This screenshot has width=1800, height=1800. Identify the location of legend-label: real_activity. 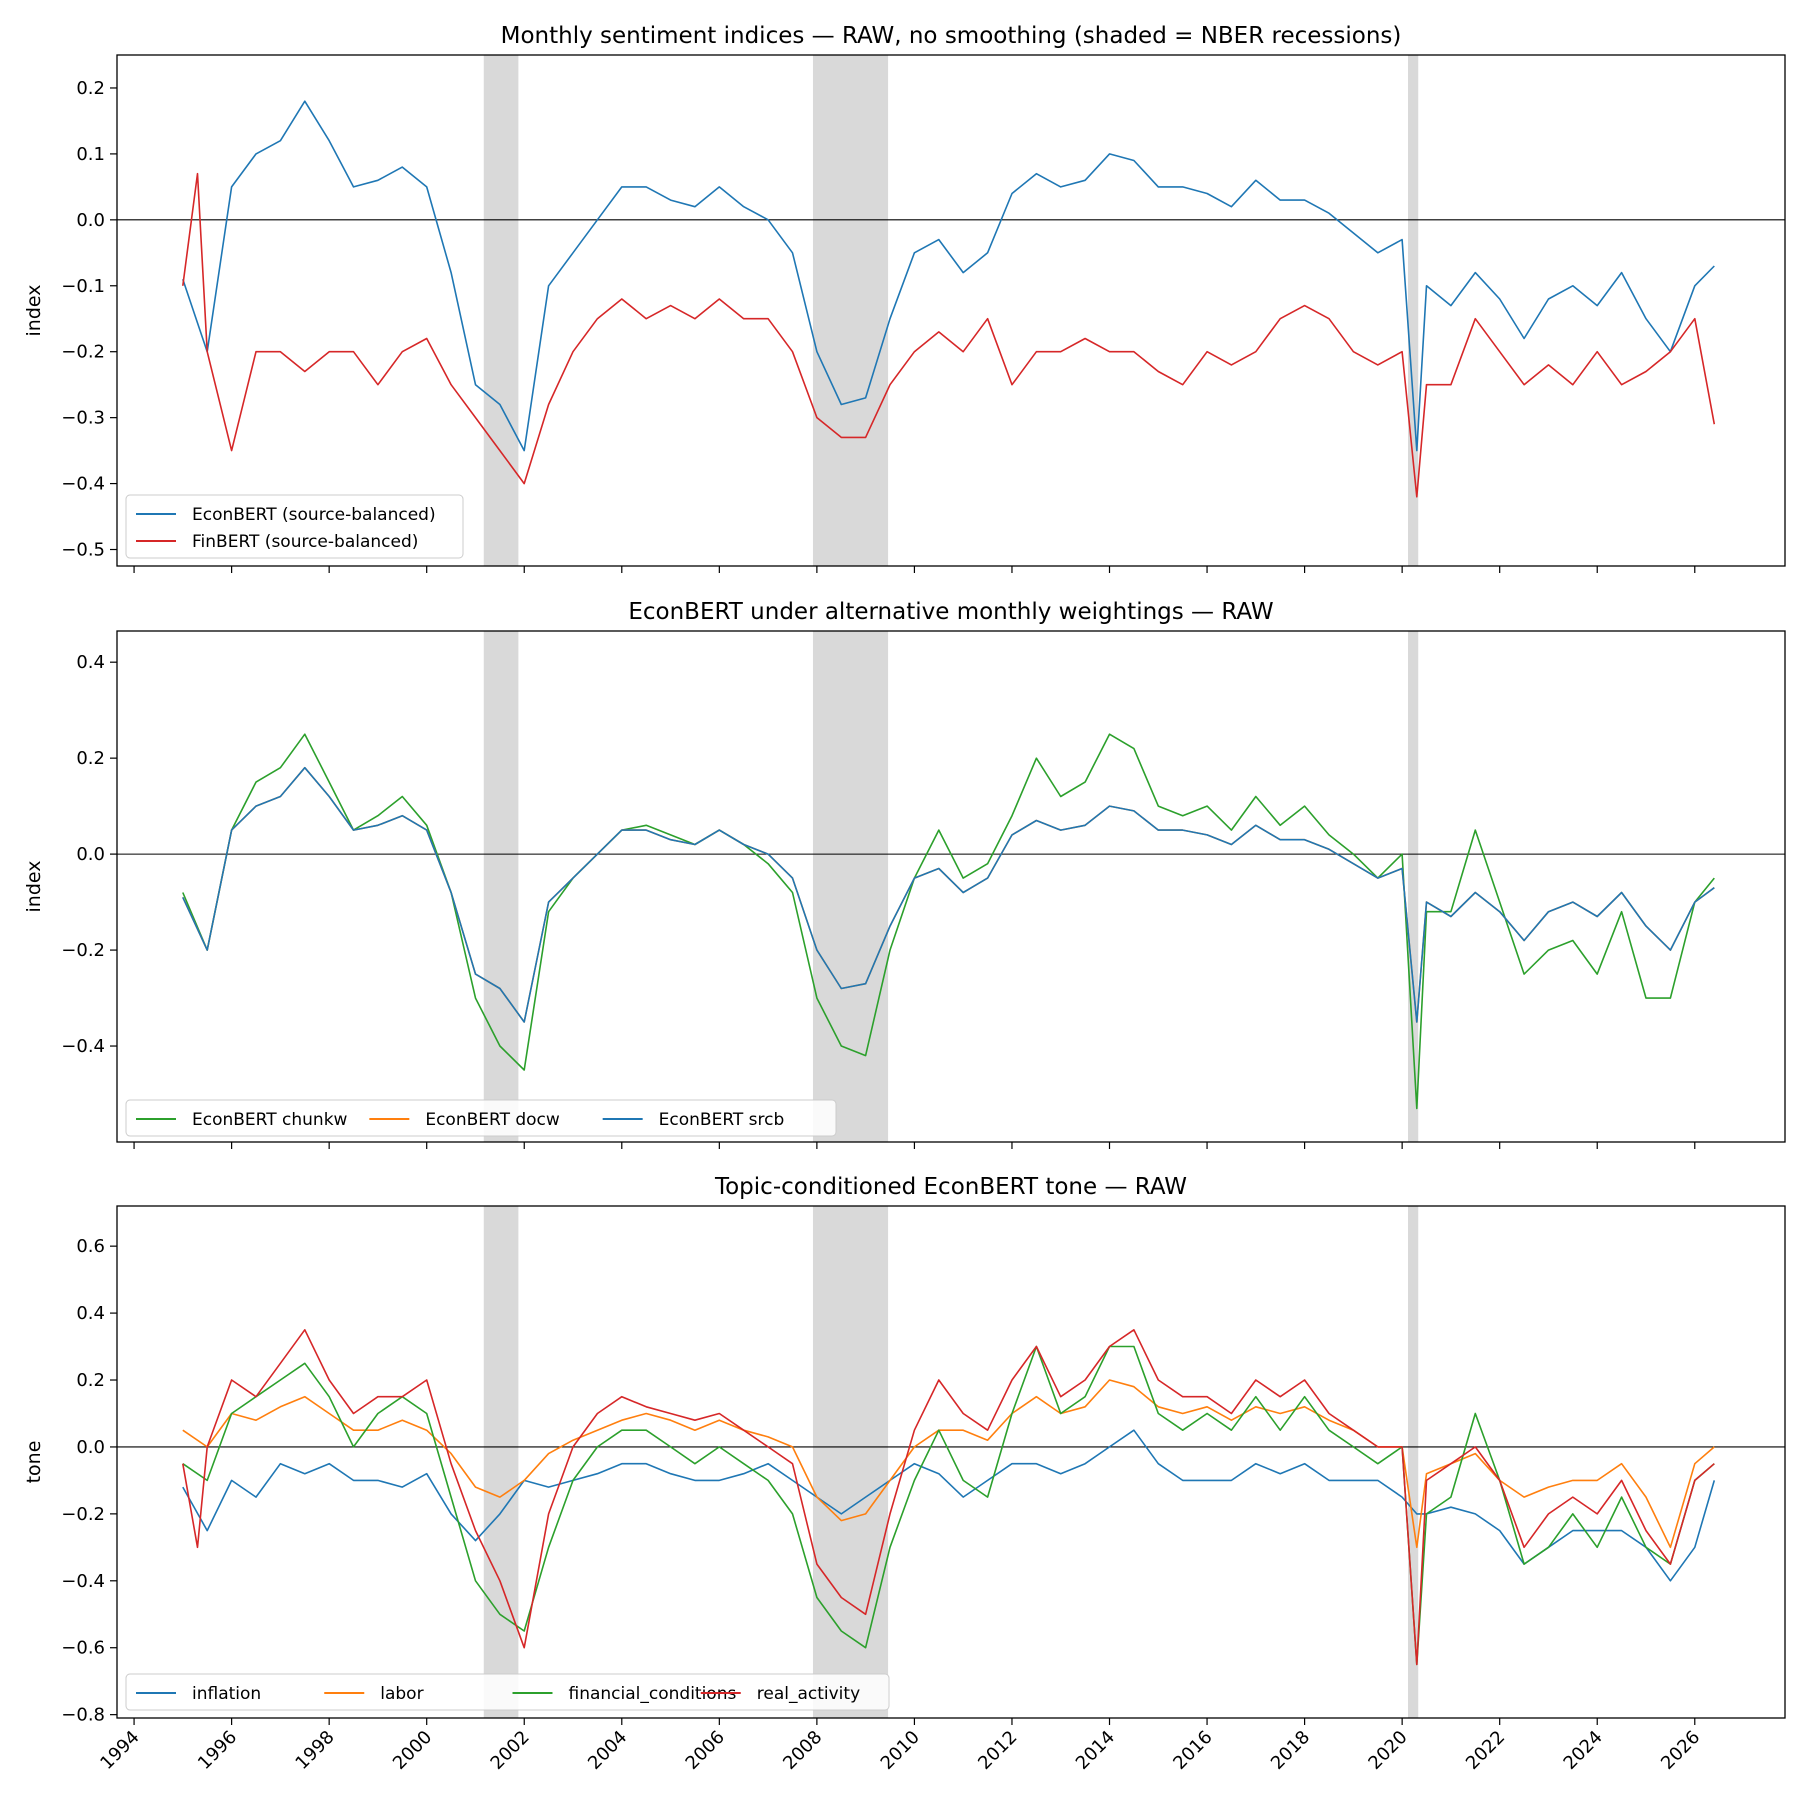
(808, 1694).